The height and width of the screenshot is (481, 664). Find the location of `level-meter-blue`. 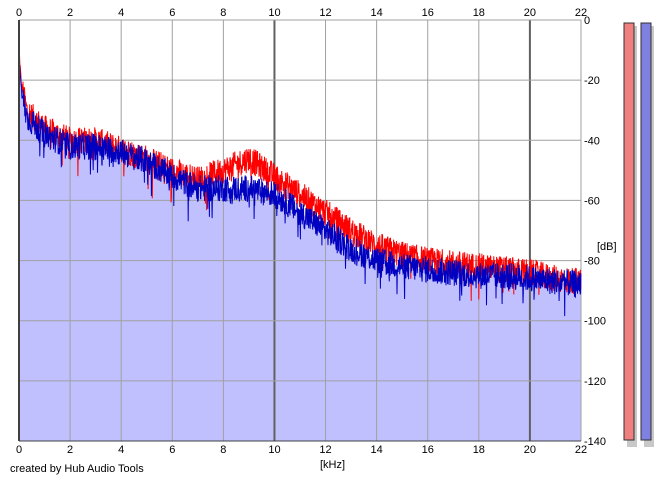

level-meter-blue is located at coordinates (646, 231).